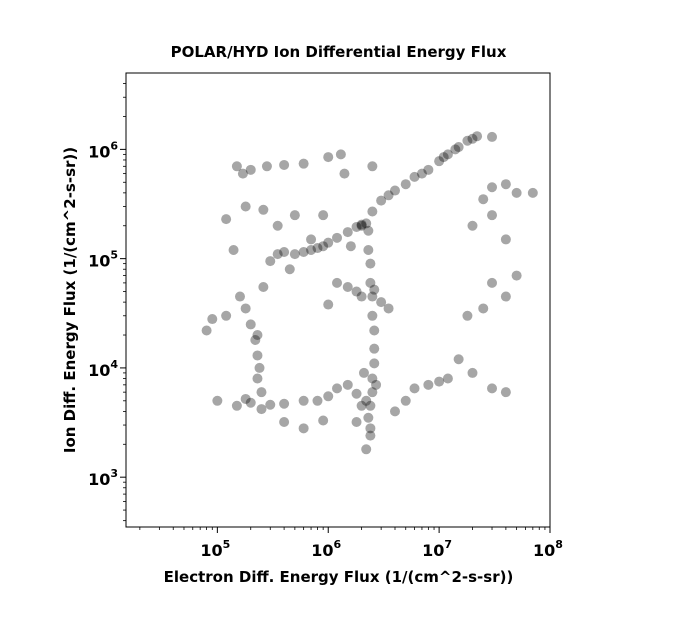 The image size is (677, 619). Describe the element at coordinates (103, 369) in the screenshot. I see `y-tick-label: 104` at that location.